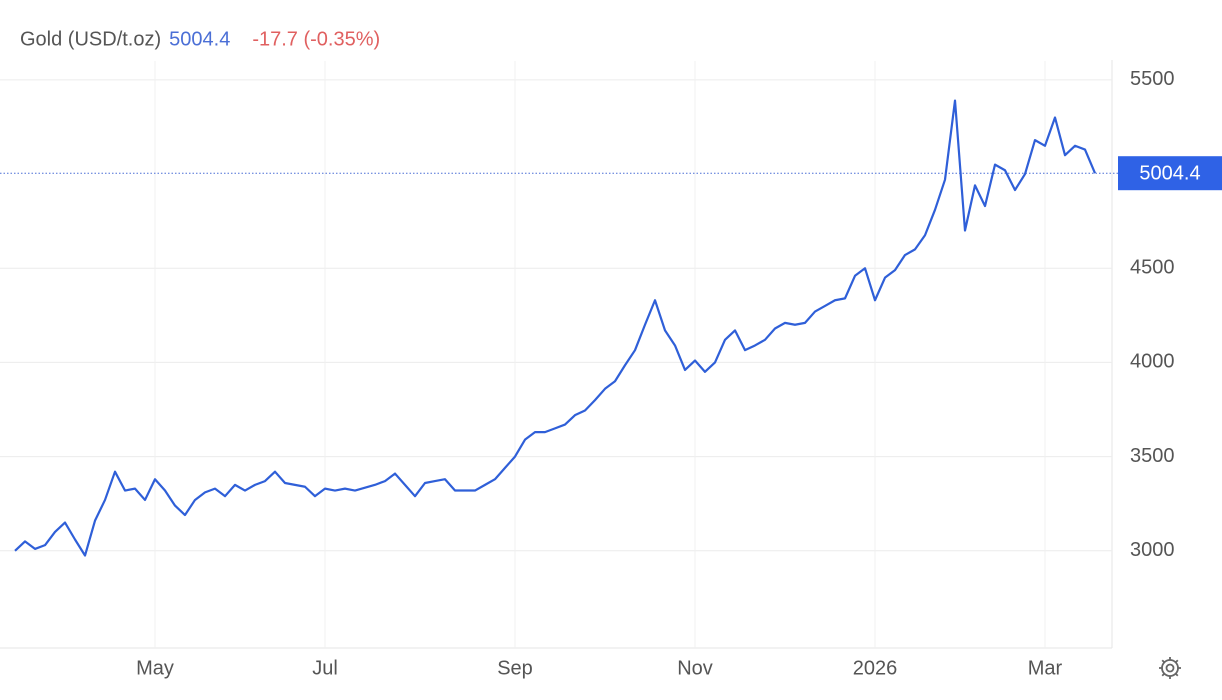 The image size is (1222, 700). What do you see at coordinates (155, 668) in the screenshot?
I see `x-tick-label: May` at bounding box center [155, 668].